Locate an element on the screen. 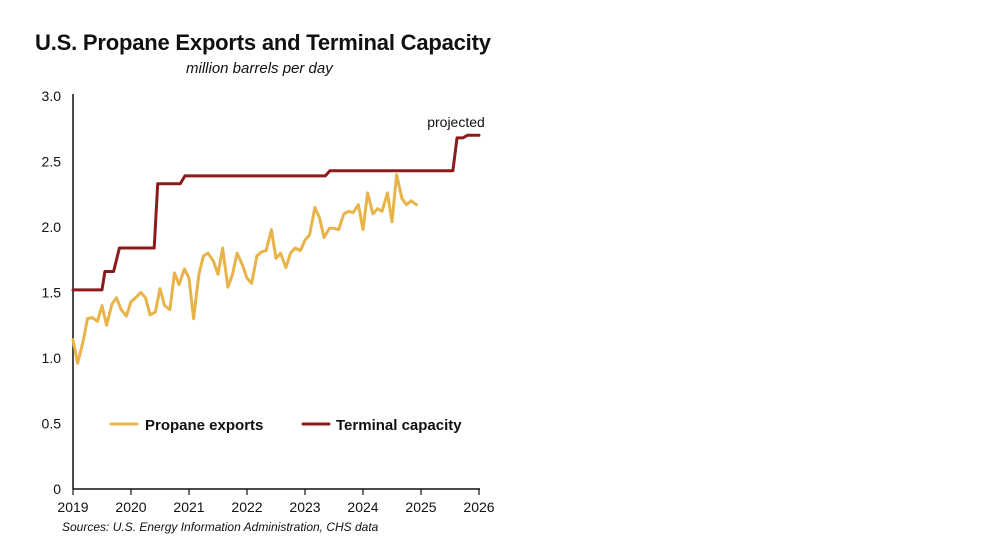 This screenshot has height=560, width=1000. x-tick-label: 2025 is located at coordinates (420, 507).